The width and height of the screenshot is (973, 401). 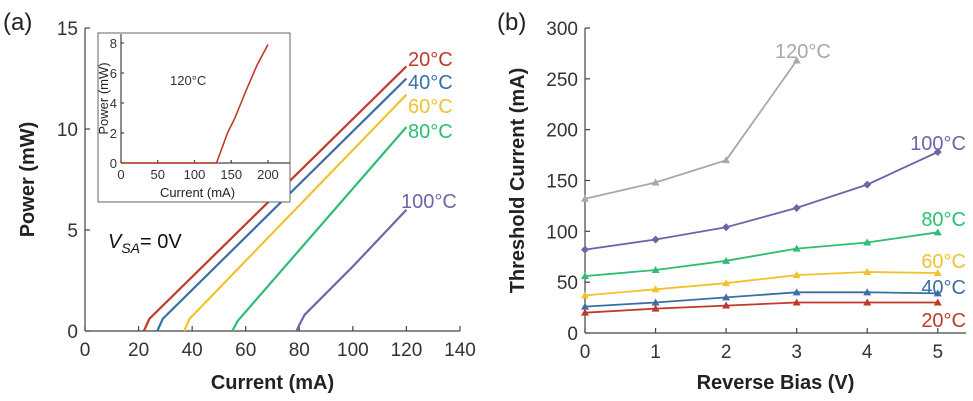 I want to click on panel-a-y-axis-title: Power (mW), so click(x=28, y=180).